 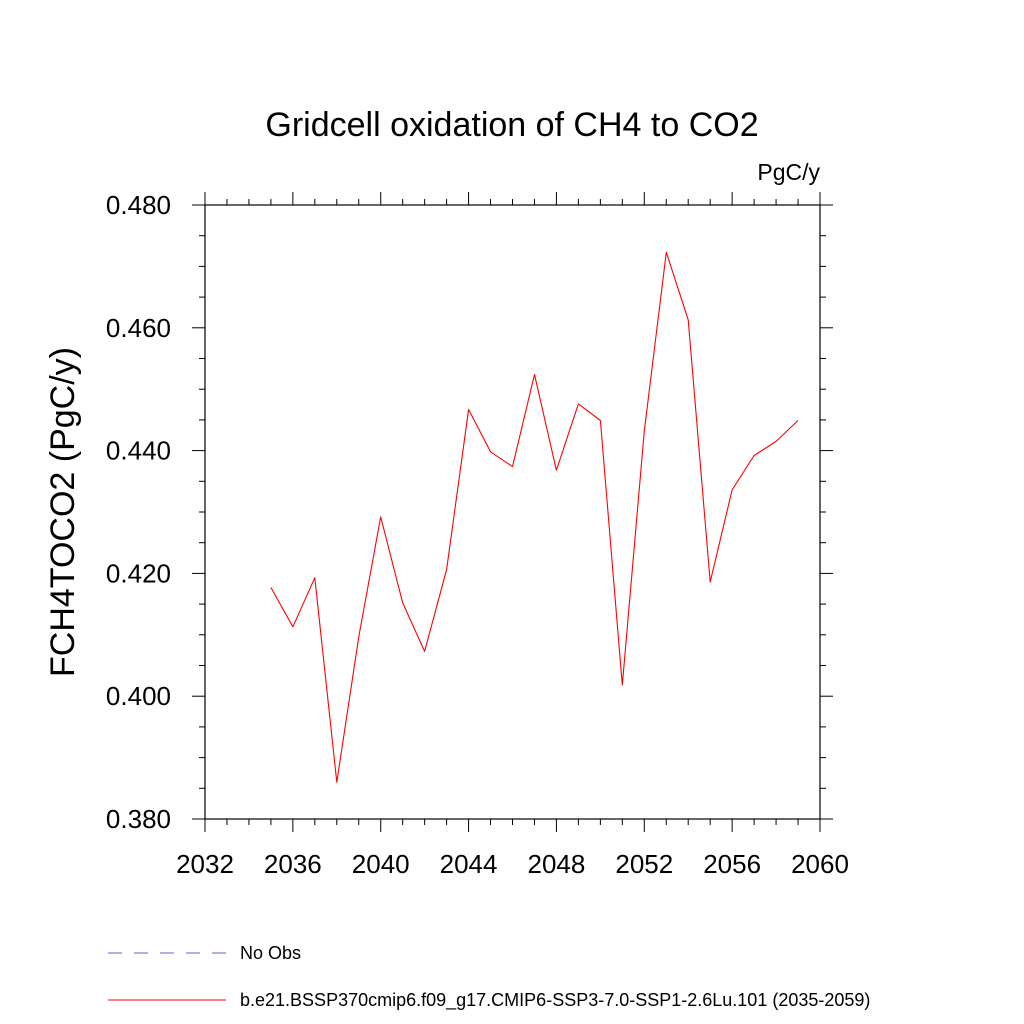 I want to click on units-label: PgC/y, so click(x=788, y=172).